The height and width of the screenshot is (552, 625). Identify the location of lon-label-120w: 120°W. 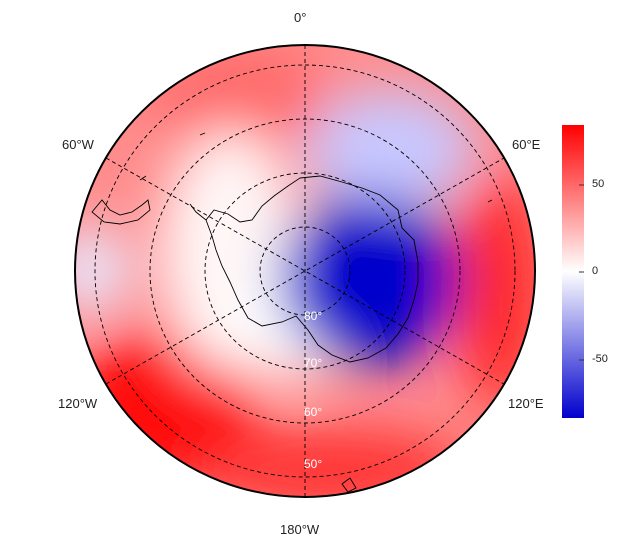
(78, 403).